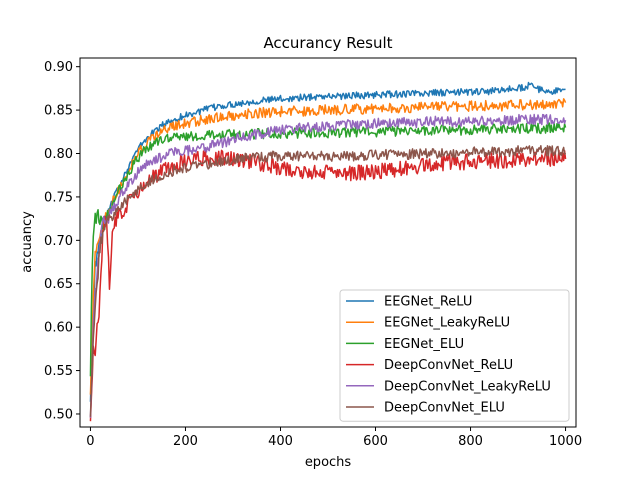  I want to click on y-tick-label: 0.55, so click(58, 371).